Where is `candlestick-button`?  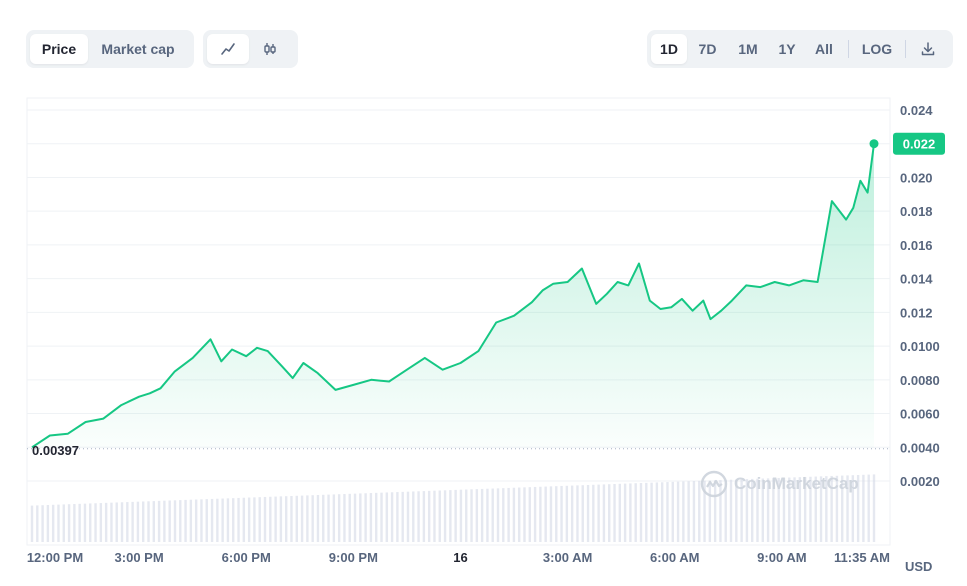 candlestick-button is located at coordinates (270, 49).